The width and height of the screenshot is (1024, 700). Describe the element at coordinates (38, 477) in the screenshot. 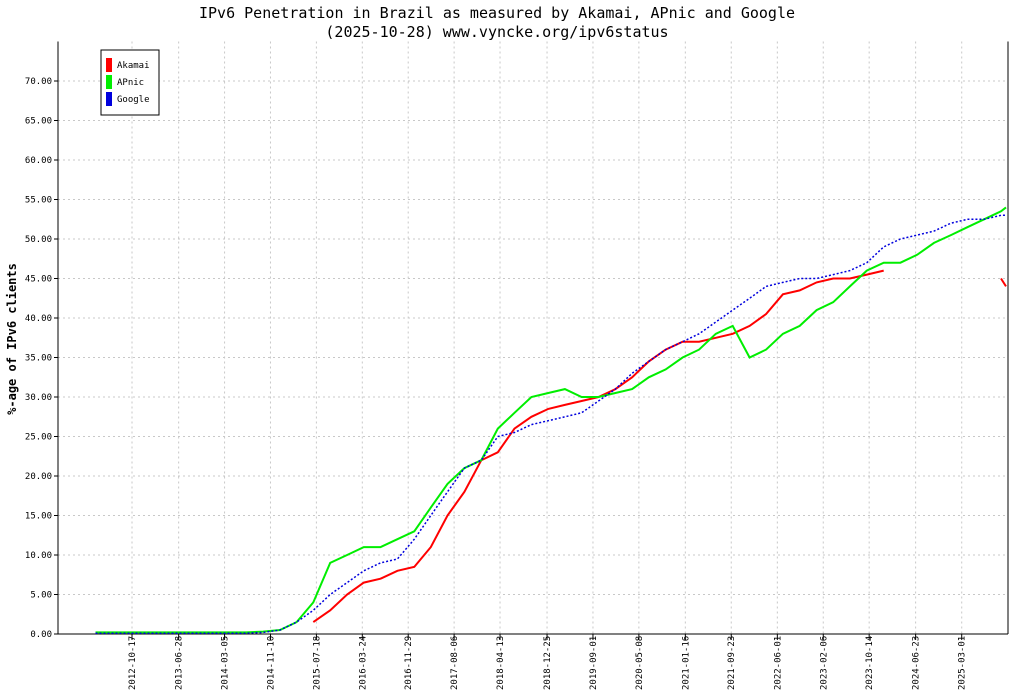

I see `y-tick-label: 20.00` at that location.